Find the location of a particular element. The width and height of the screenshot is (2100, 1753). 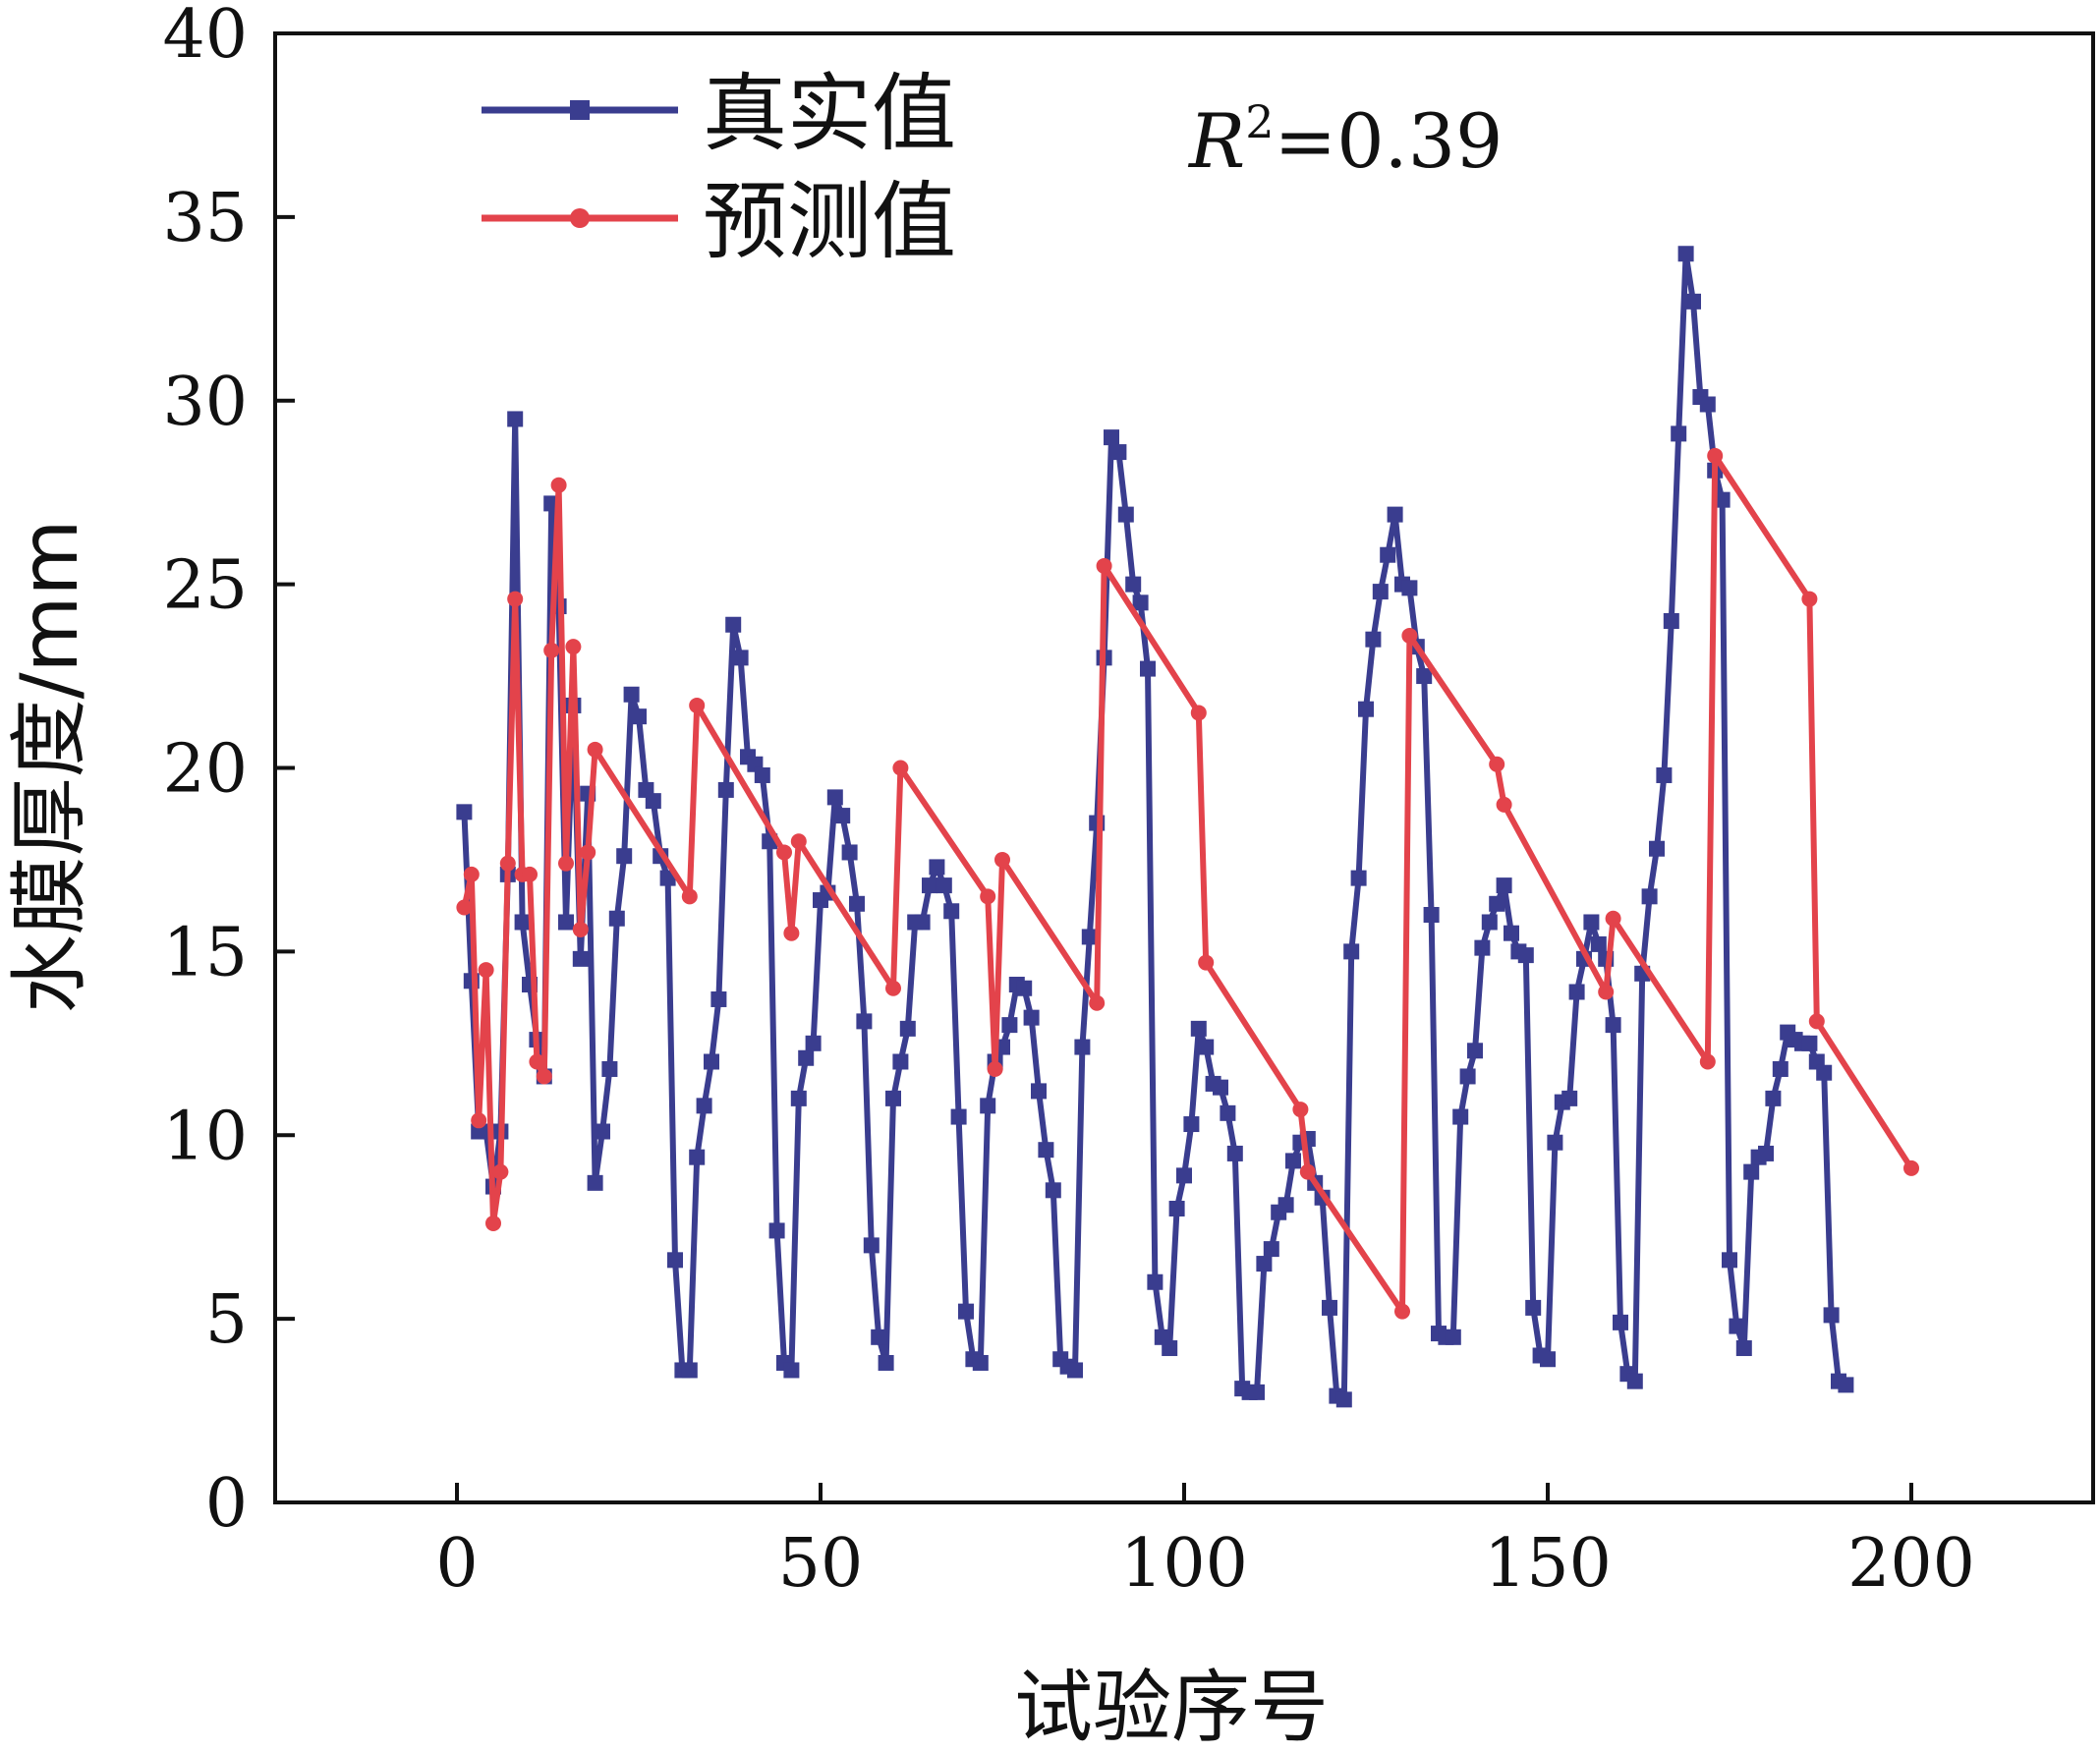

x-axis-ticks: 0 50 100 150 200 is located at coordinates (1205, 1543).